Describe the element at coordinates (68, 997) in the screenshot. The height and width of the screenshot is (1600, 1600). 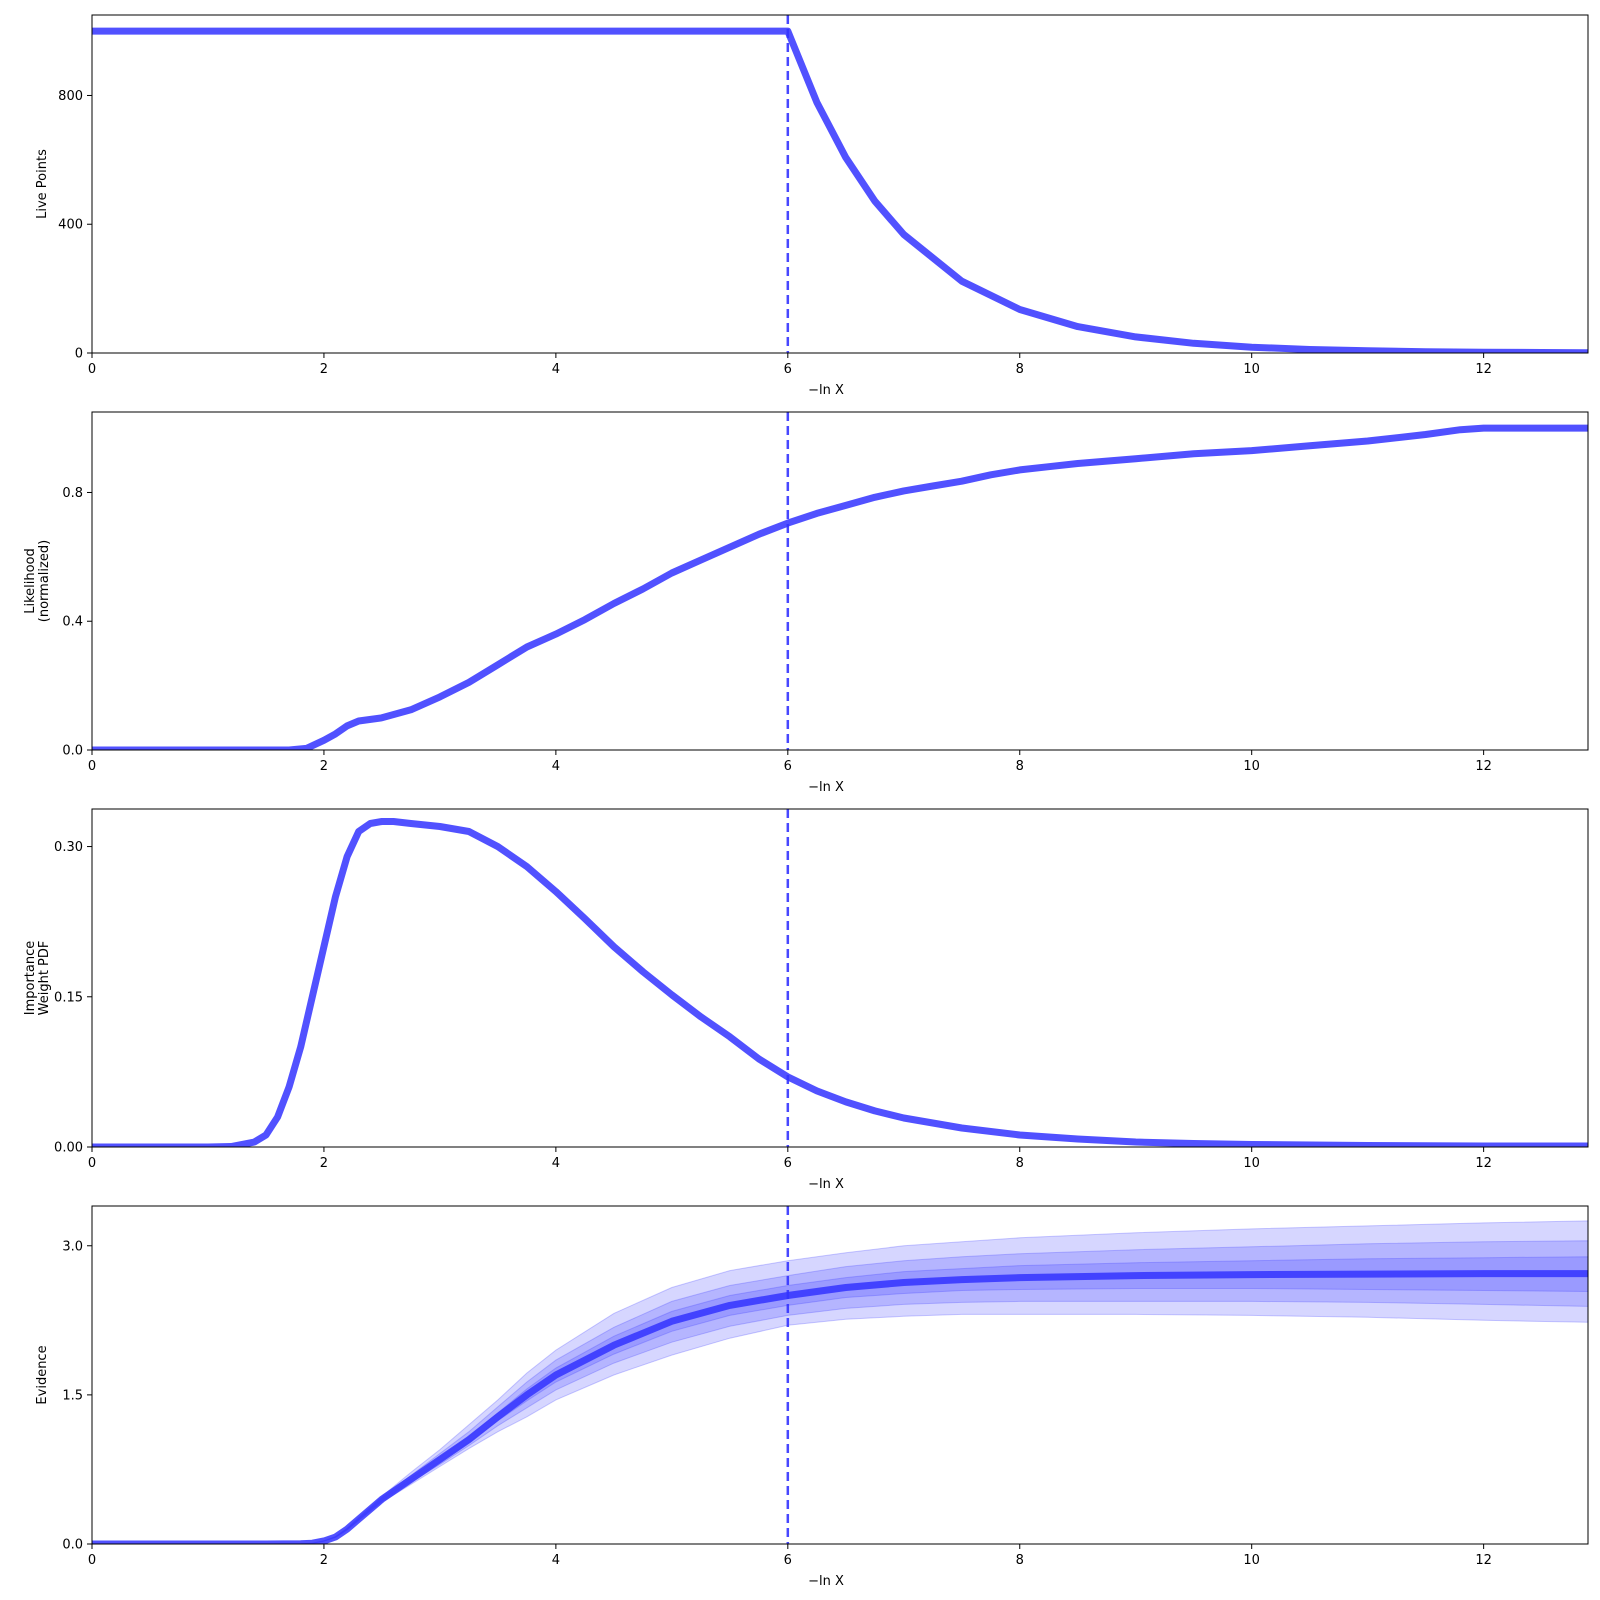
I see `y-tick-label: 0.15` at that location.